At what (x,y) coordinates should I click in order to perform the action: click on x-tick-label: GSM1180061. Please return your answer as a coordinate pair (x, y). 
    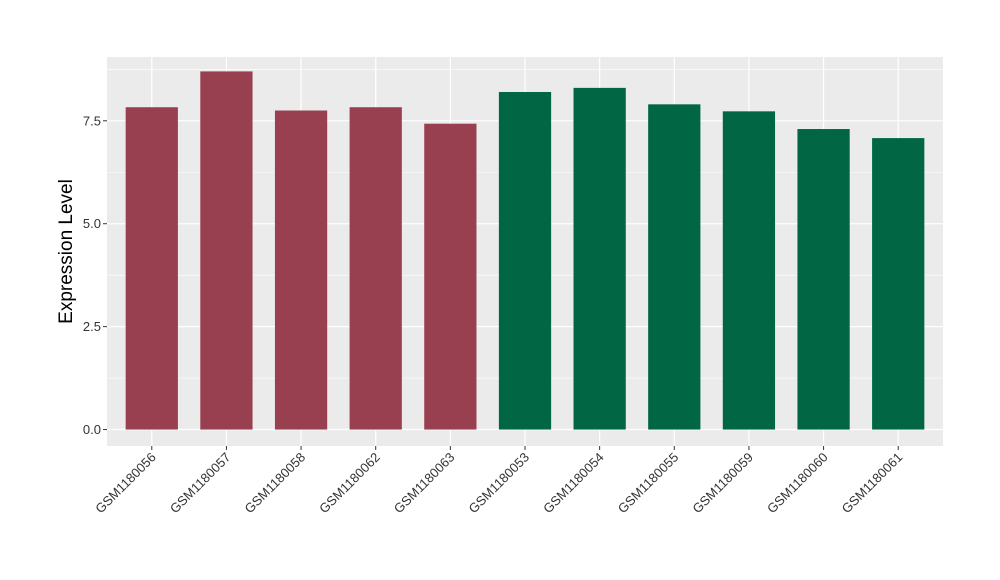
    Looking at the image, I should click on (872, 483).